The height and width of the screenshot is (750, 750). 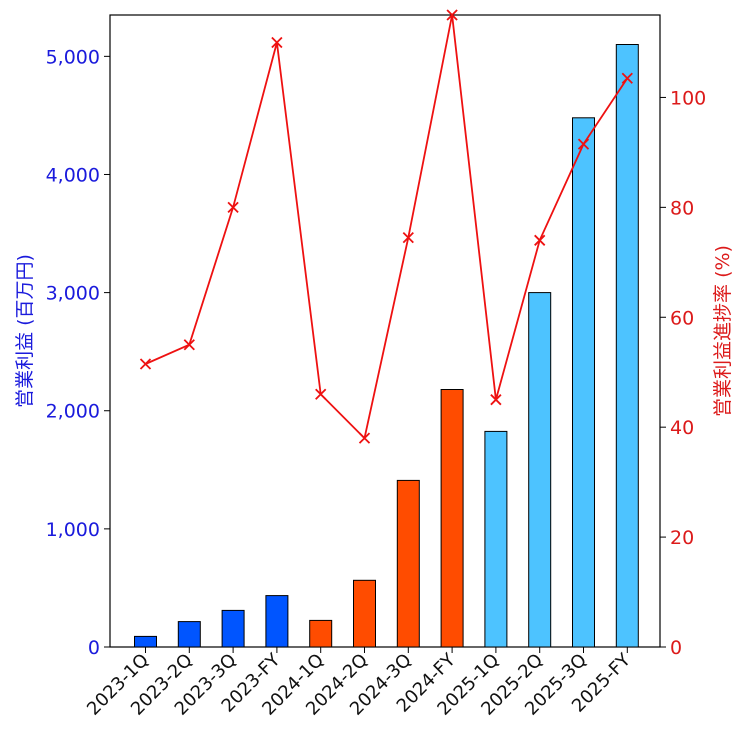 I want to click on bar-2023-FY, so click(x=277, y=621).